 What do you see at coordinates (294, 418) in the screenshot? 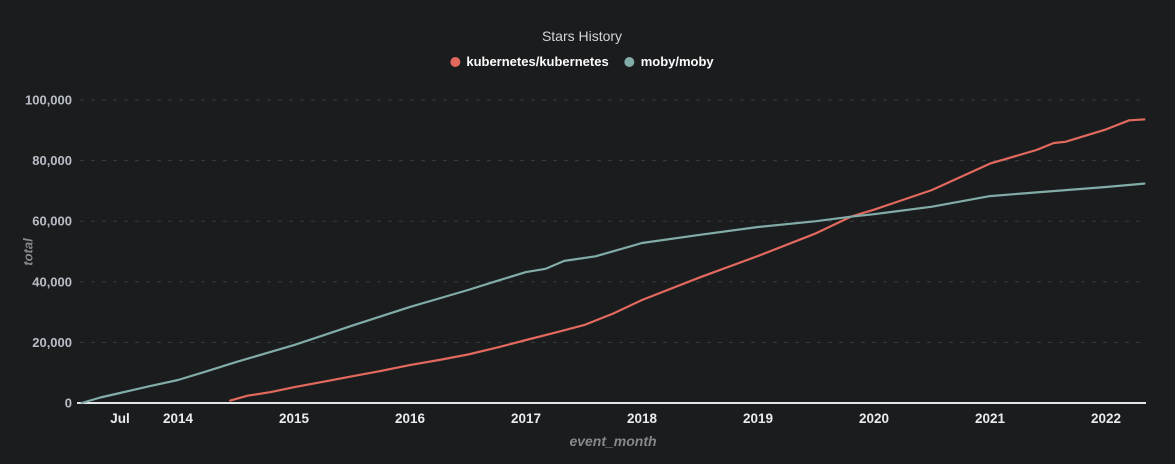
I see `x-tick-label: 2015` at bounding box center [294, 418].